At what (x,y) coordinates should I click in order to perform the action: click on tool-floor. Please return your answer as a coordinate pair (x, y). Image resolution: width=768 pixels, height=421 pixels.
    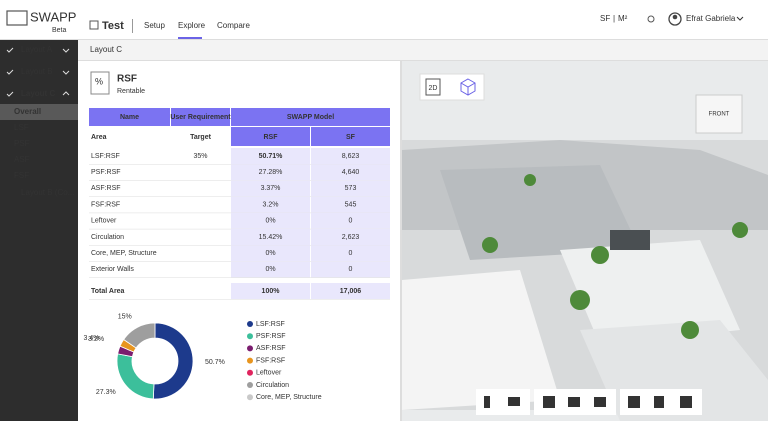
    Looking at the image, I should click on (659, 402).